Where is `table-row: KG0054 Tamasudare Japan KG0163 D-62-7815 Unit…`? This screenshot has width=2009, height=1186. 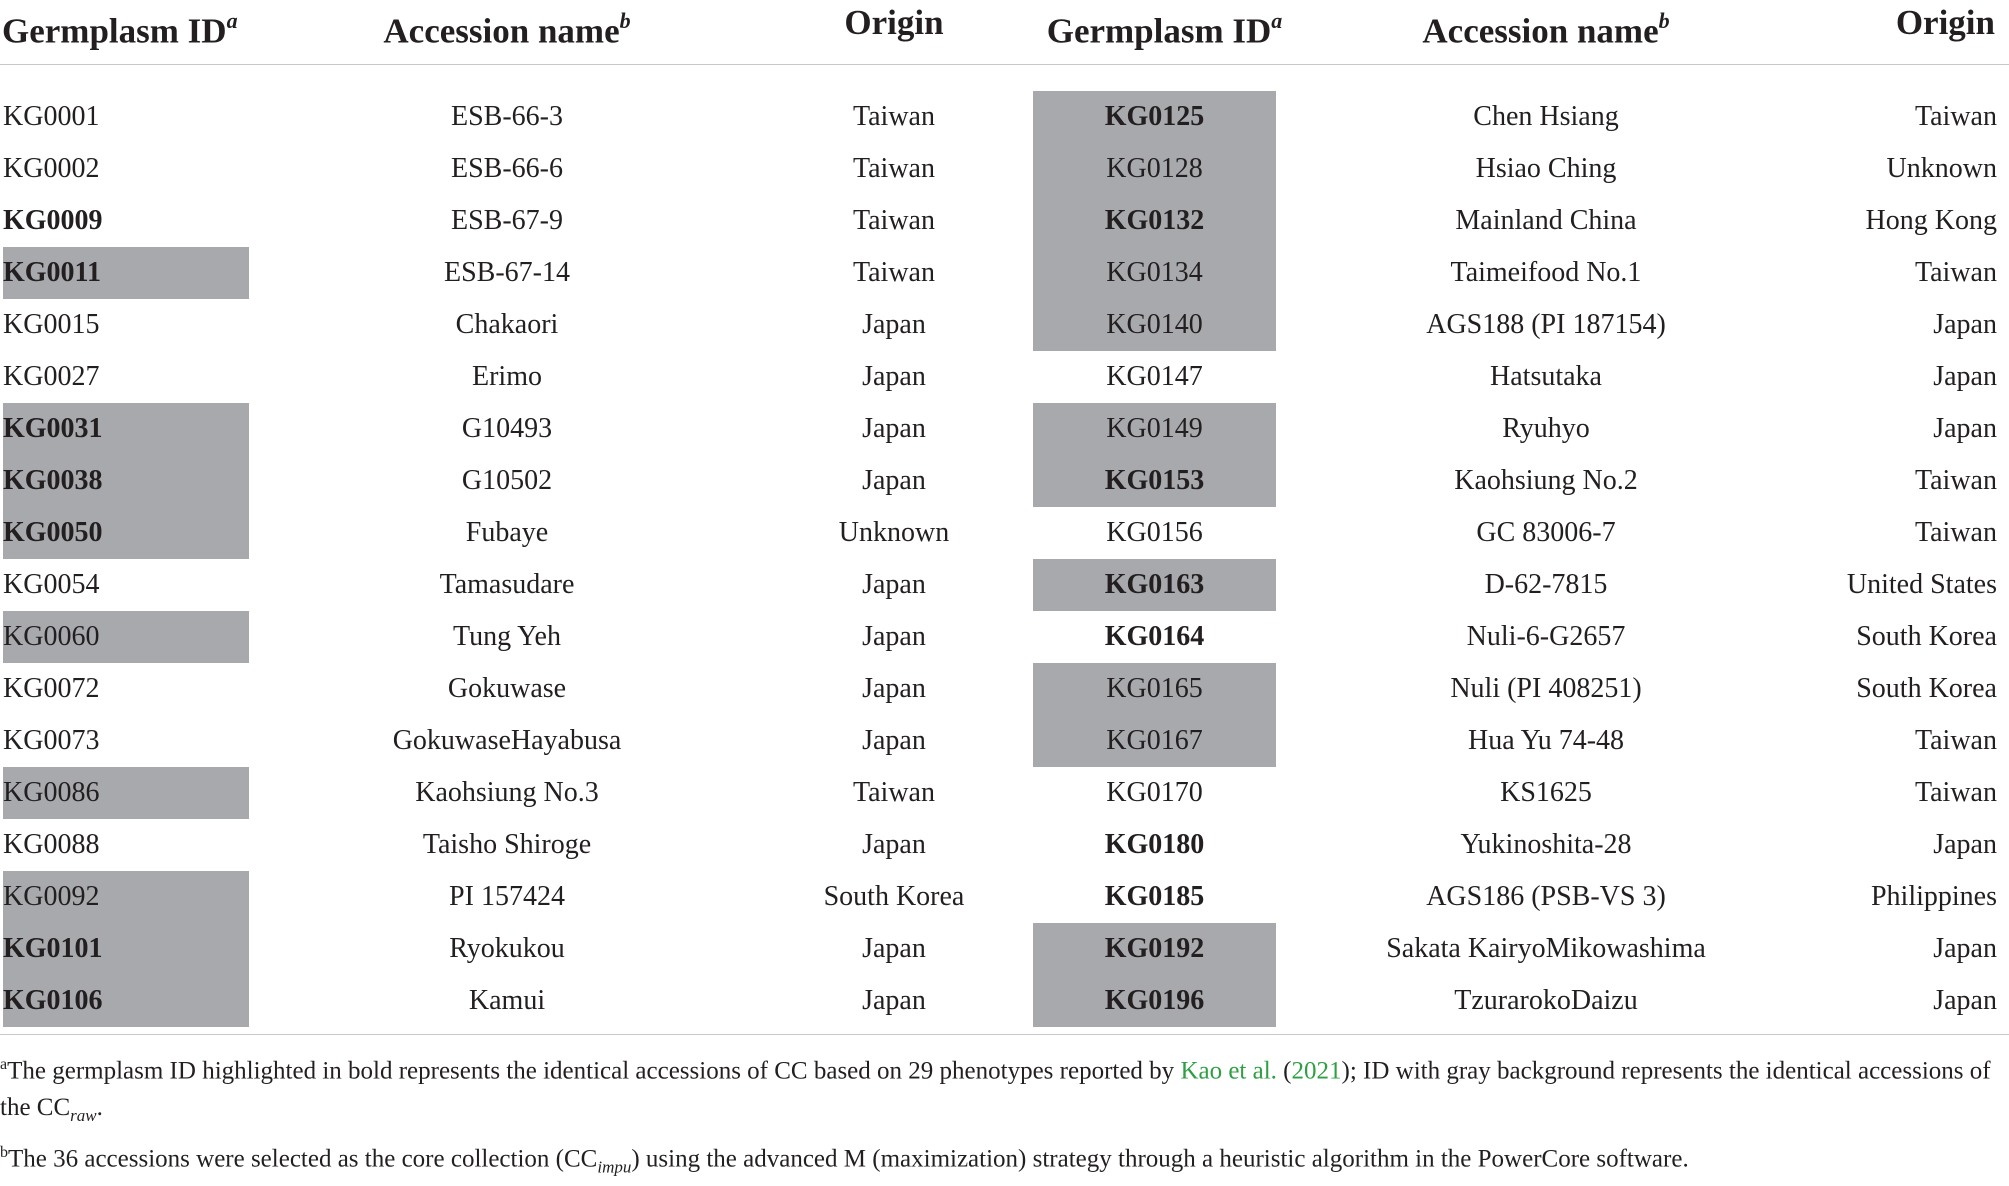 table-row: KG0054 Tamasudare Japan KG0163 D-62-7815 Unit… is located at coordinates (1004, 585).